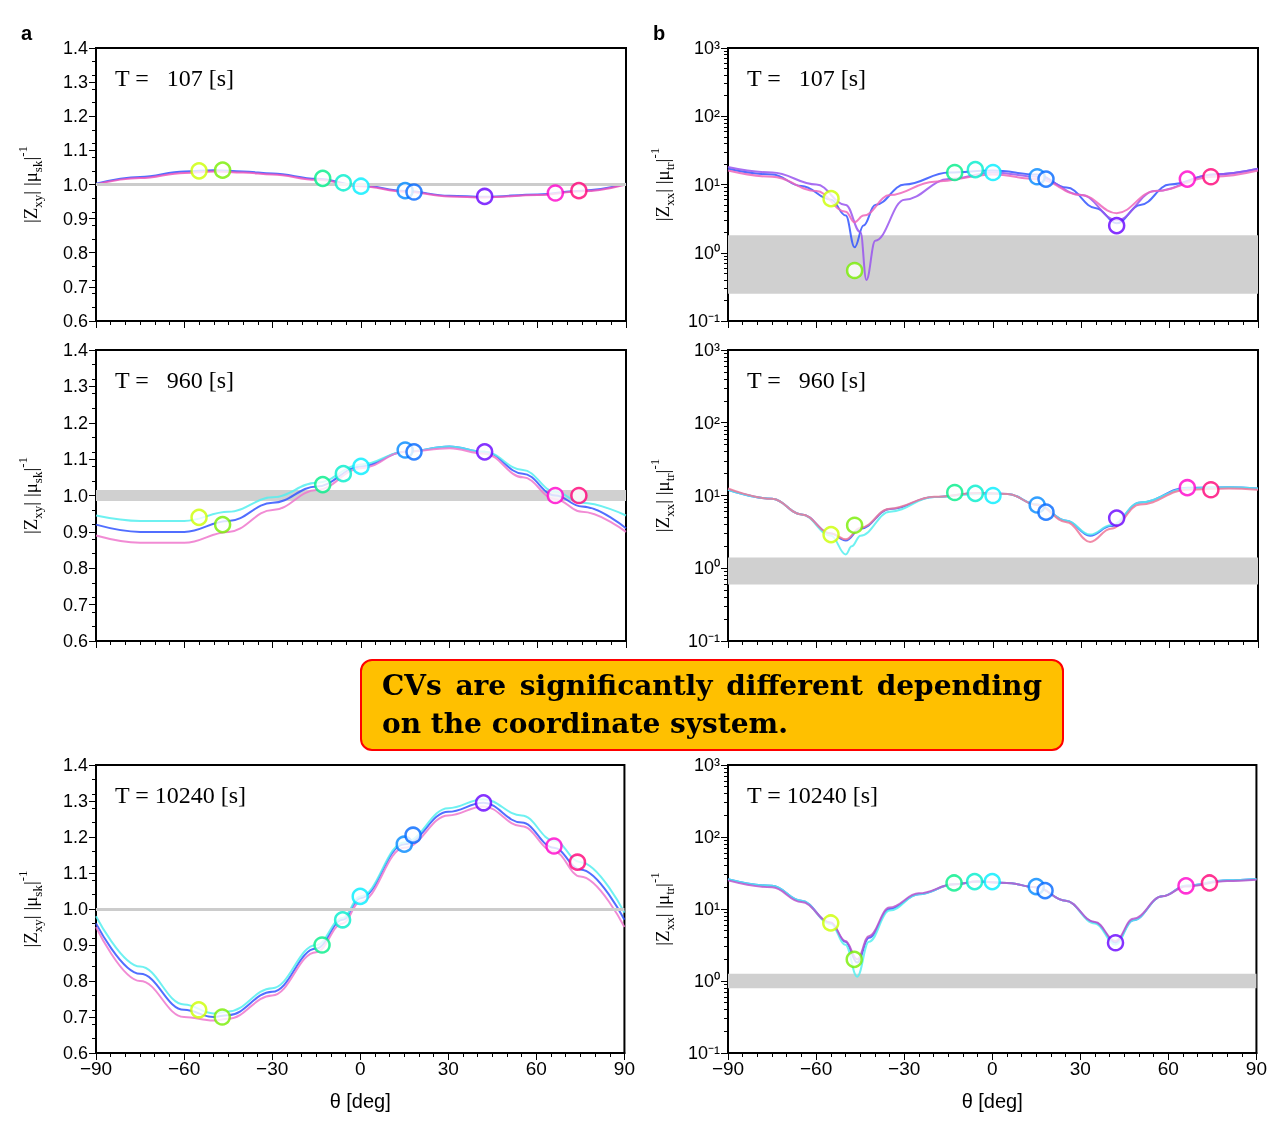 The height and width of the screenshot is (1124, 1273). What do you see at coordinates (659, 33) in the screenshot?
I see `chart-title: b` at bounding box center [659, 33].